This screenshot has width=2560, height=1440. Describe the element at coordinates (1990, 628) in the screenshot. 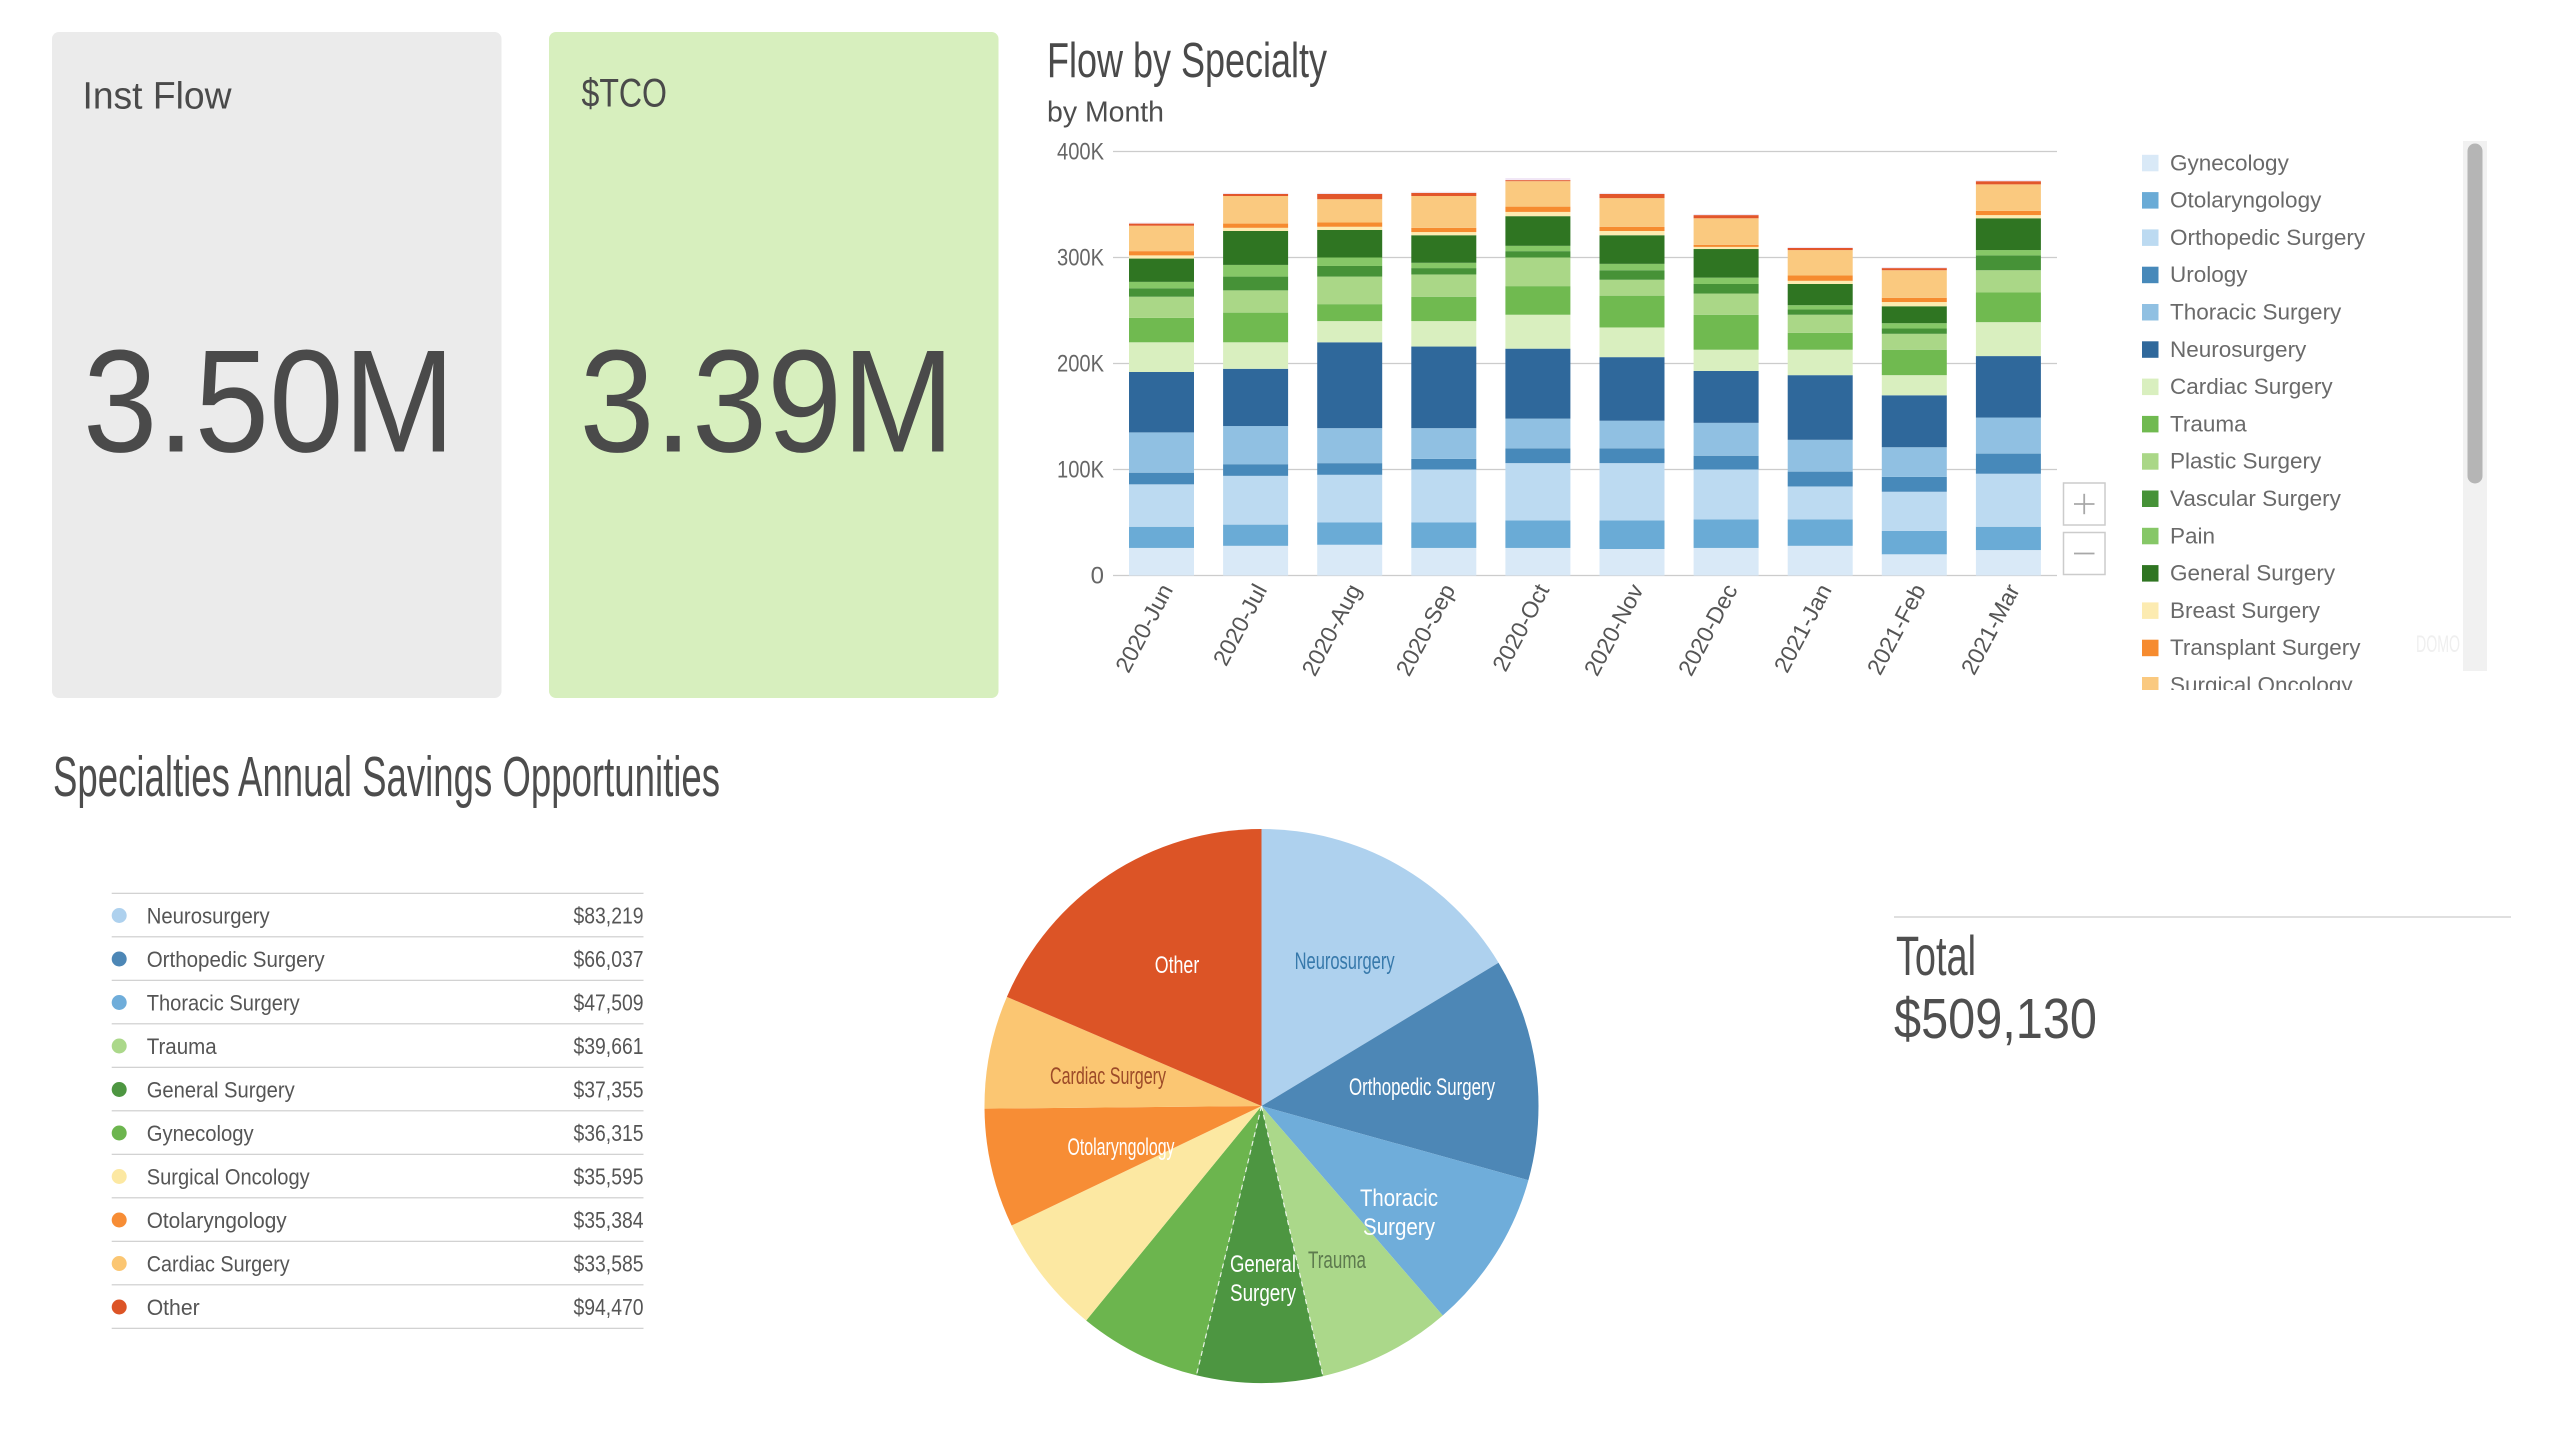

I see `svg-text: 2021-Mar` at that location.